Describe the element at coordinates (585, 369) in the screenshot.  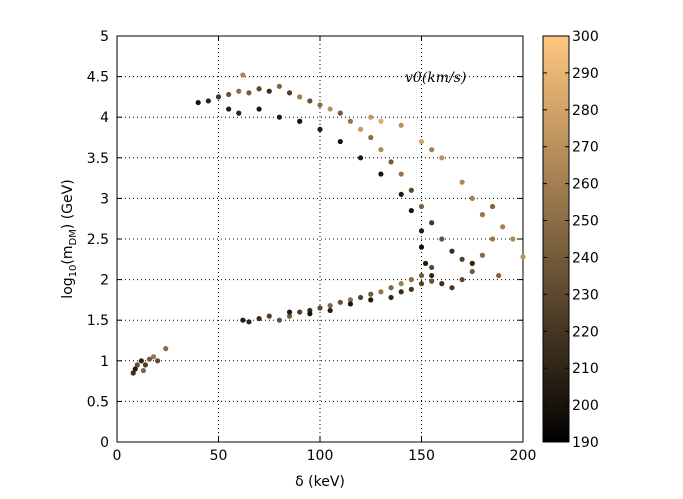
I see `colorbar-tick-label: 210` at that location.